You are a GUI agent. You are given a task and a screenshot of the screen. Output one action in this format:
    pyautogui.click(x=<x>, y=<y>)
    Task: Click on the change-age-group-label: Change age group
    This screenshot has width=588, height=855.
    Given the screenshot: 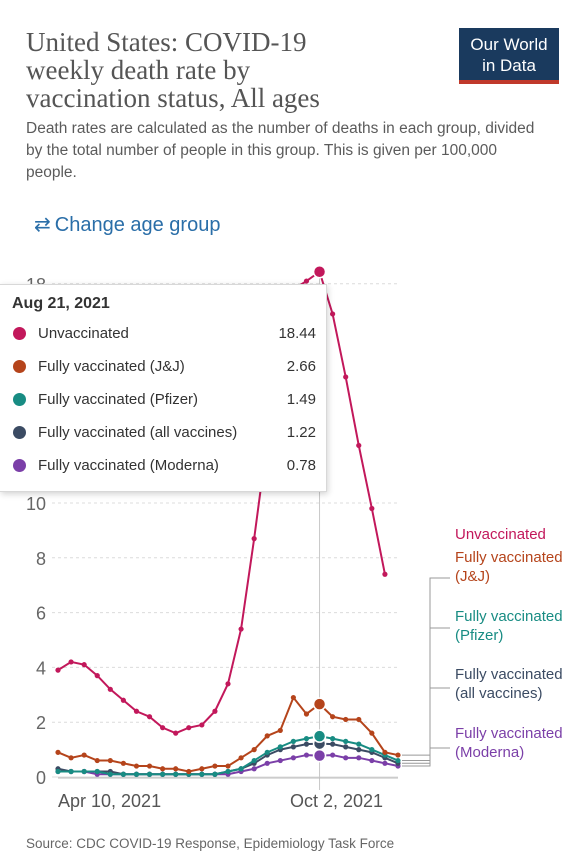 What is the action you would take?
    pyautogui.click(x=137, y=225)
    